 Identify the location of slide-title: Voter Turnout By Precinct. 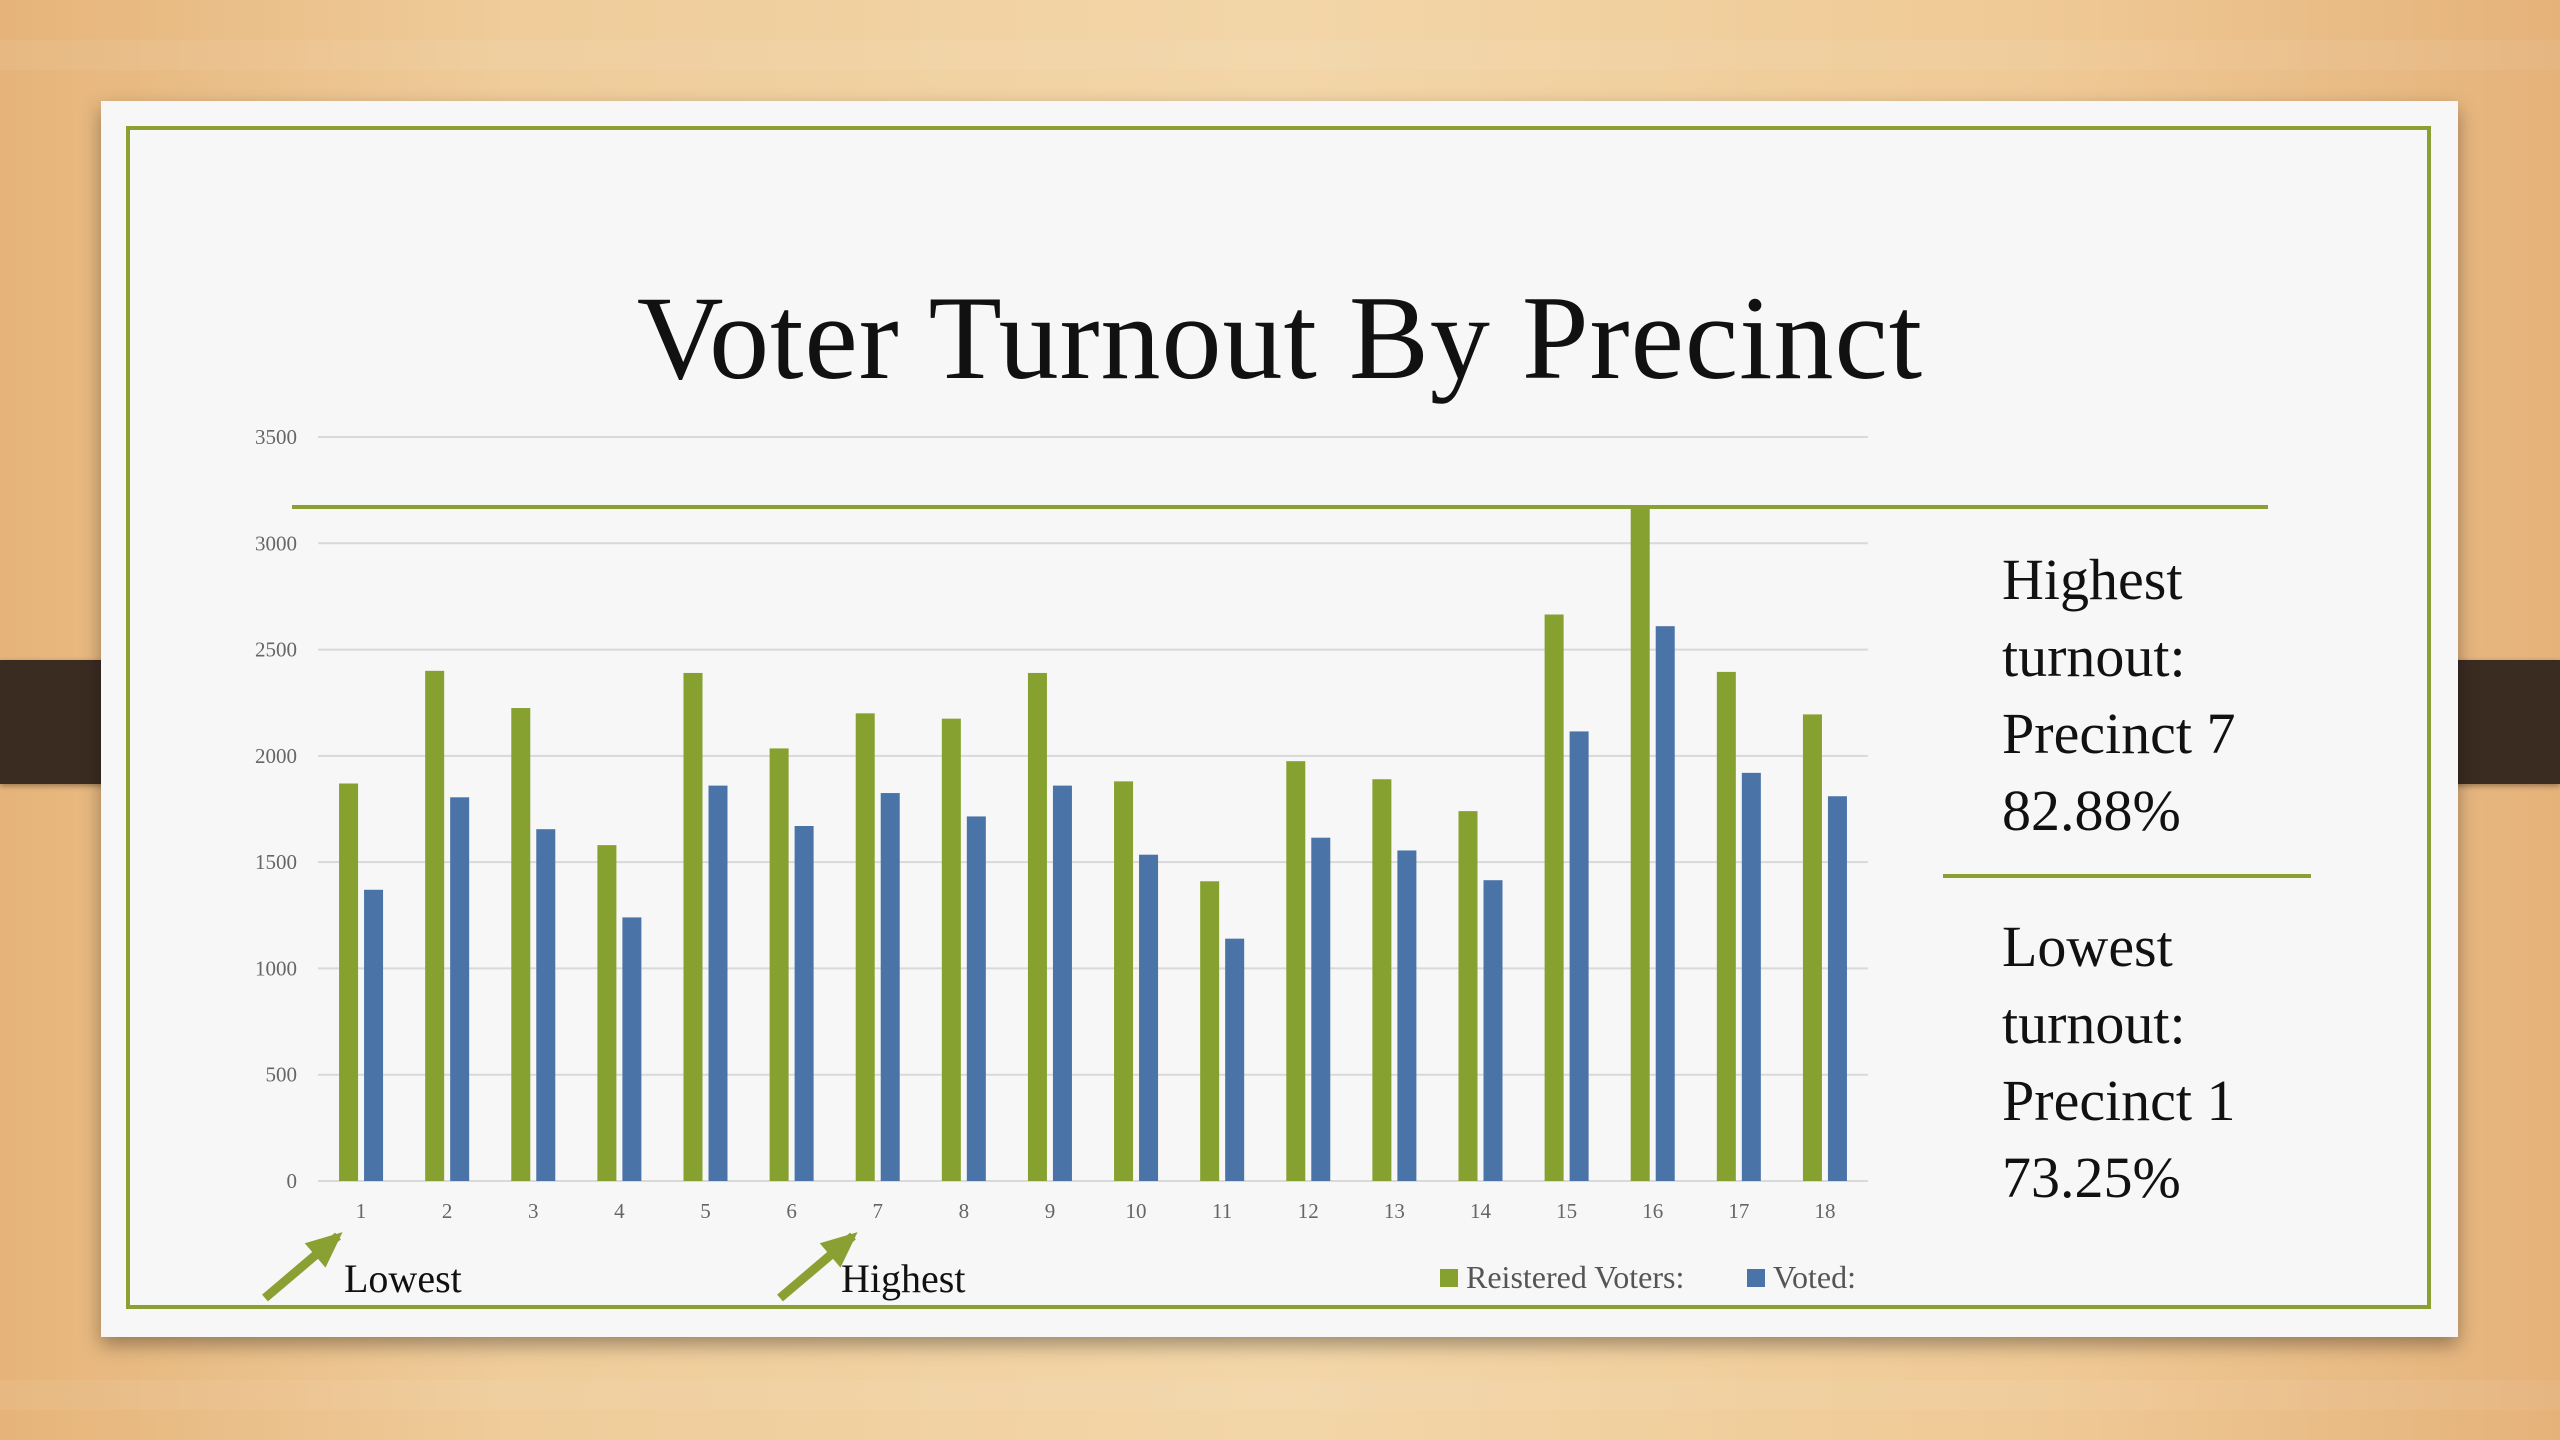
(1280, 337).